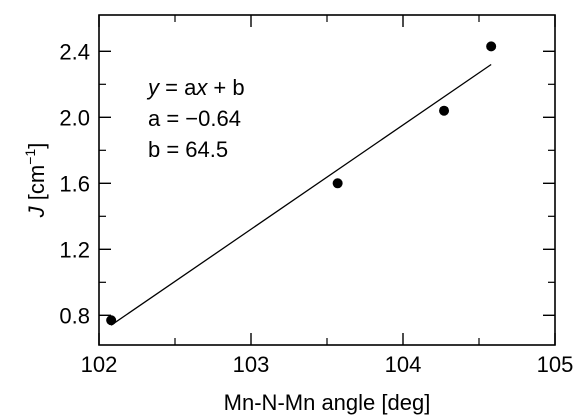 This screenshot has height=417, width=587. I want to click on y-axis-unit: [cm, so click(36, 186).